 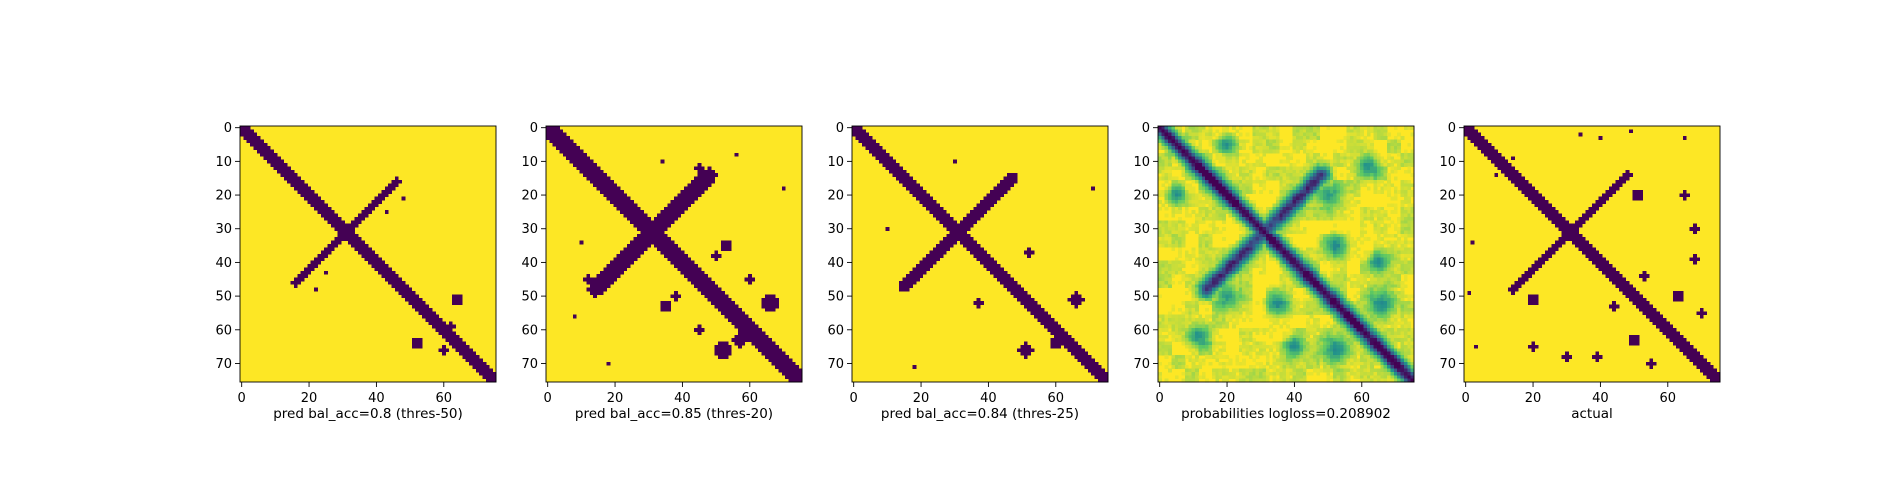 What do you see at coordinates (1056, 398) in the screenshot?
I see `x-tick-label: 60` at bounding box center [1056, 398].